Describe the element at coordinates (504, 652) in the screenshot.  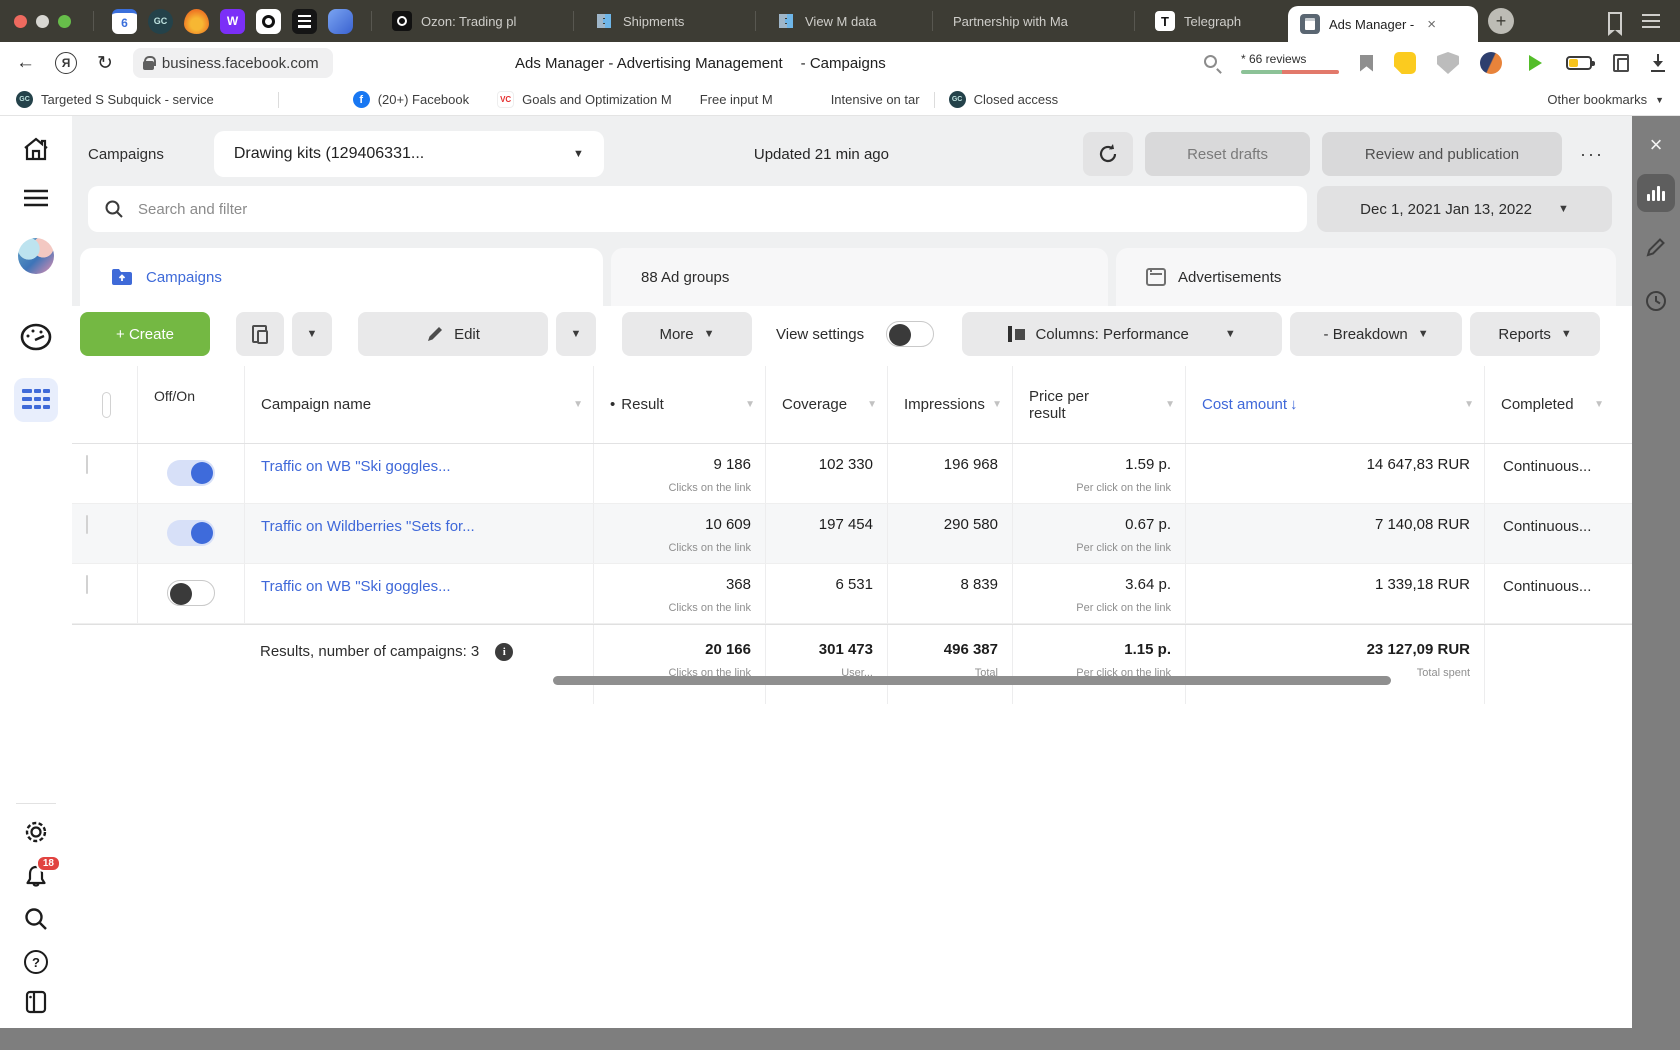
I see `info-icon: i` at that location.